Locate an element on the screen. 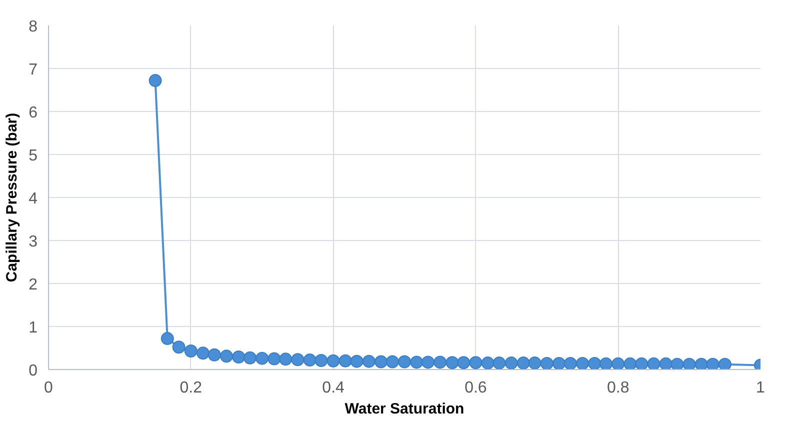  y-axis-title: Capillary Pressure (bar) is located at coordinates (12, 197).